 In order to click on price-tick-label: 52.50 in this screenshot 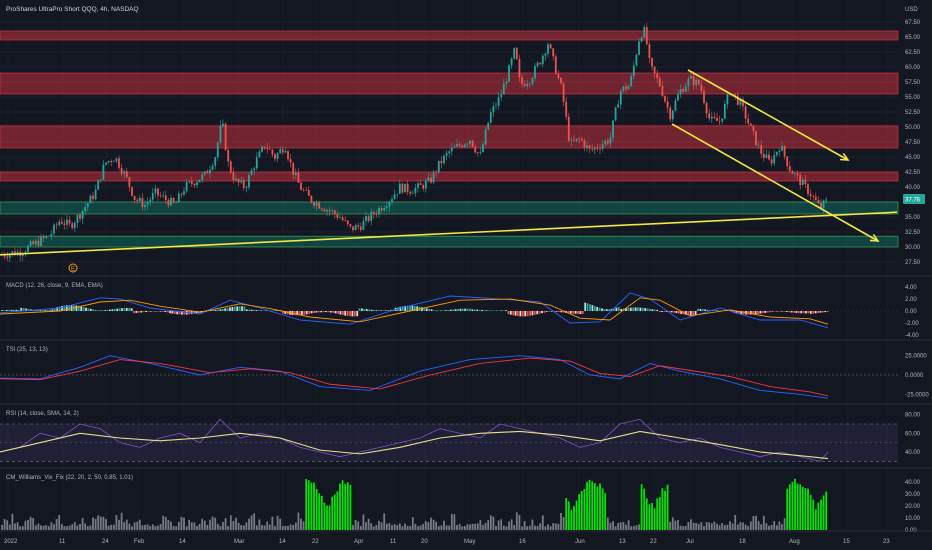, I will do `click(913, 113)`.